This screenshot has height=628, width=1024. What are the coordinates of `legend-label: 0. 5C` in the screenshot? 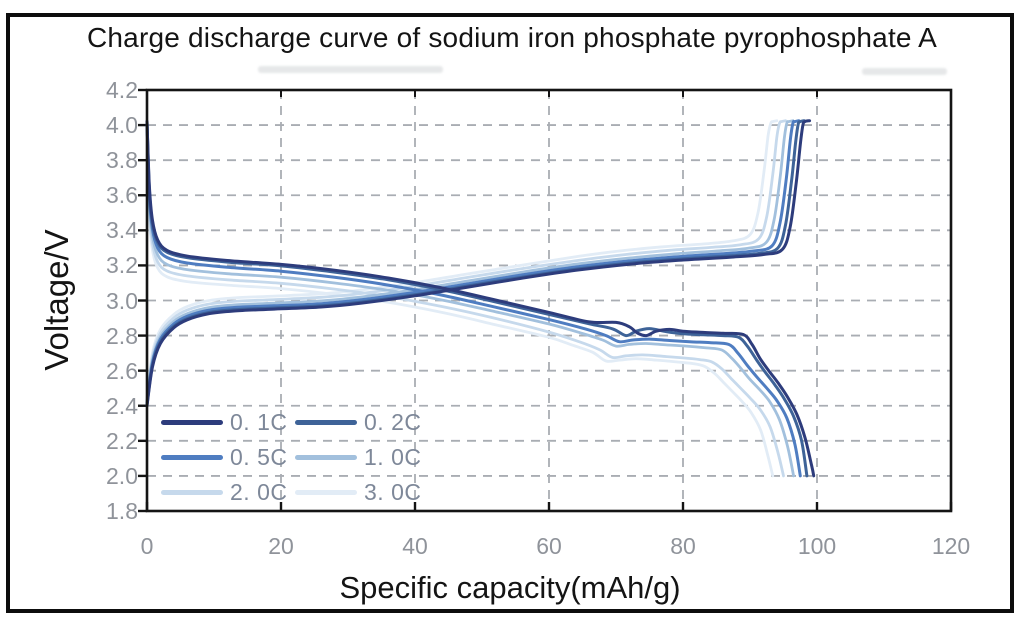 It's located at (259, 457).